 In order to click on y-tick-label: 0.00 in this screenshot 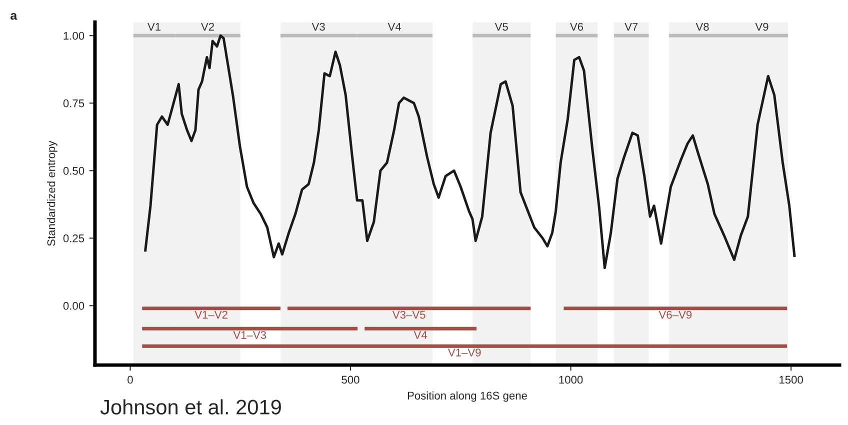, I will do `click(73, 306)`.